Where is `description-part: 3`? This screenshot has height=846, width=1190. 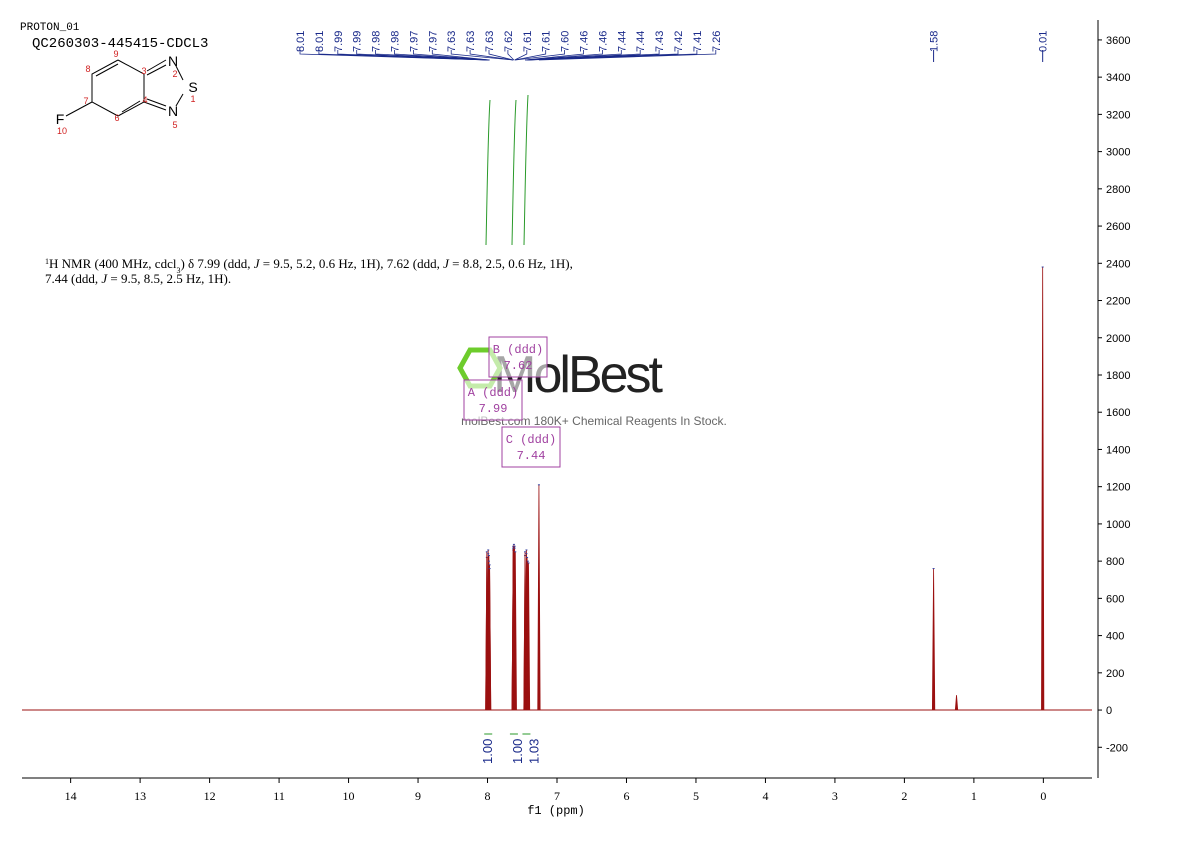 description-part: 3 is located at coordinates (178, 270).